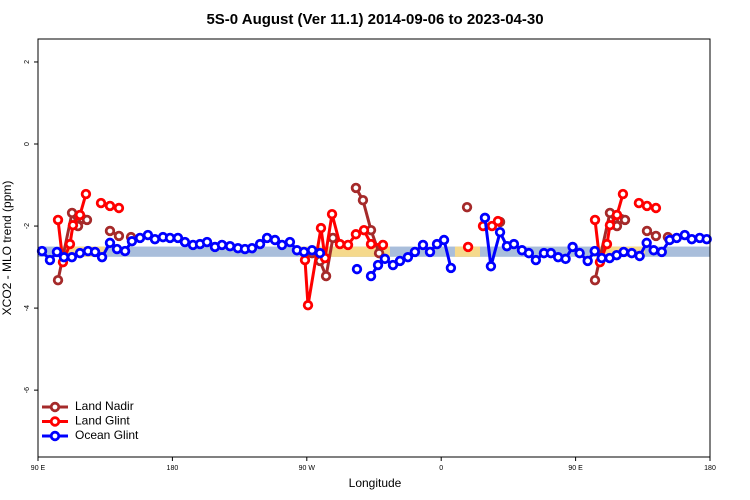 The width and height of the screenshot is (750, 500). I want to click on x-tick-label: 90 E, so click(38, 468).